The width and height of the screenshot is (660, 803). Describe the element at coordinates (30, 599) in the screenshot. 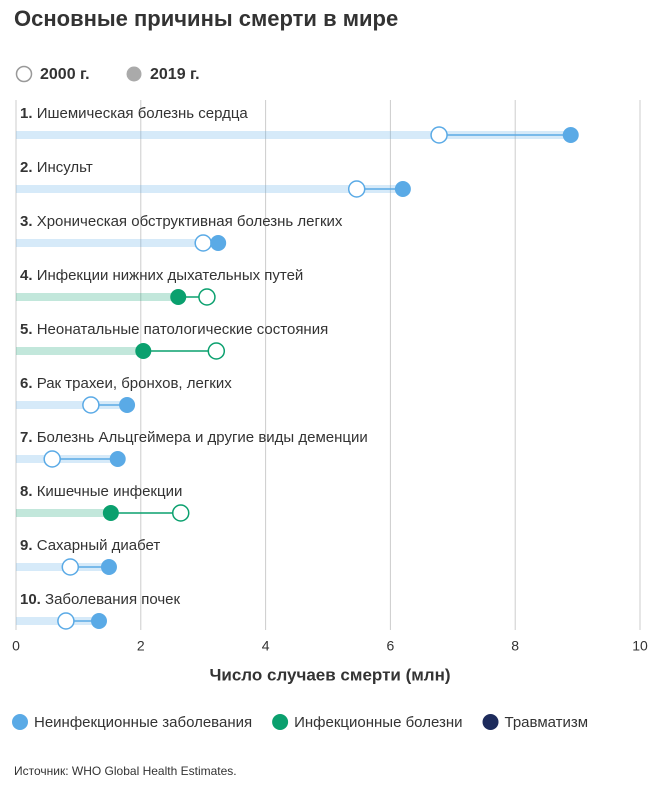

I see `rank: 10.` at that location.